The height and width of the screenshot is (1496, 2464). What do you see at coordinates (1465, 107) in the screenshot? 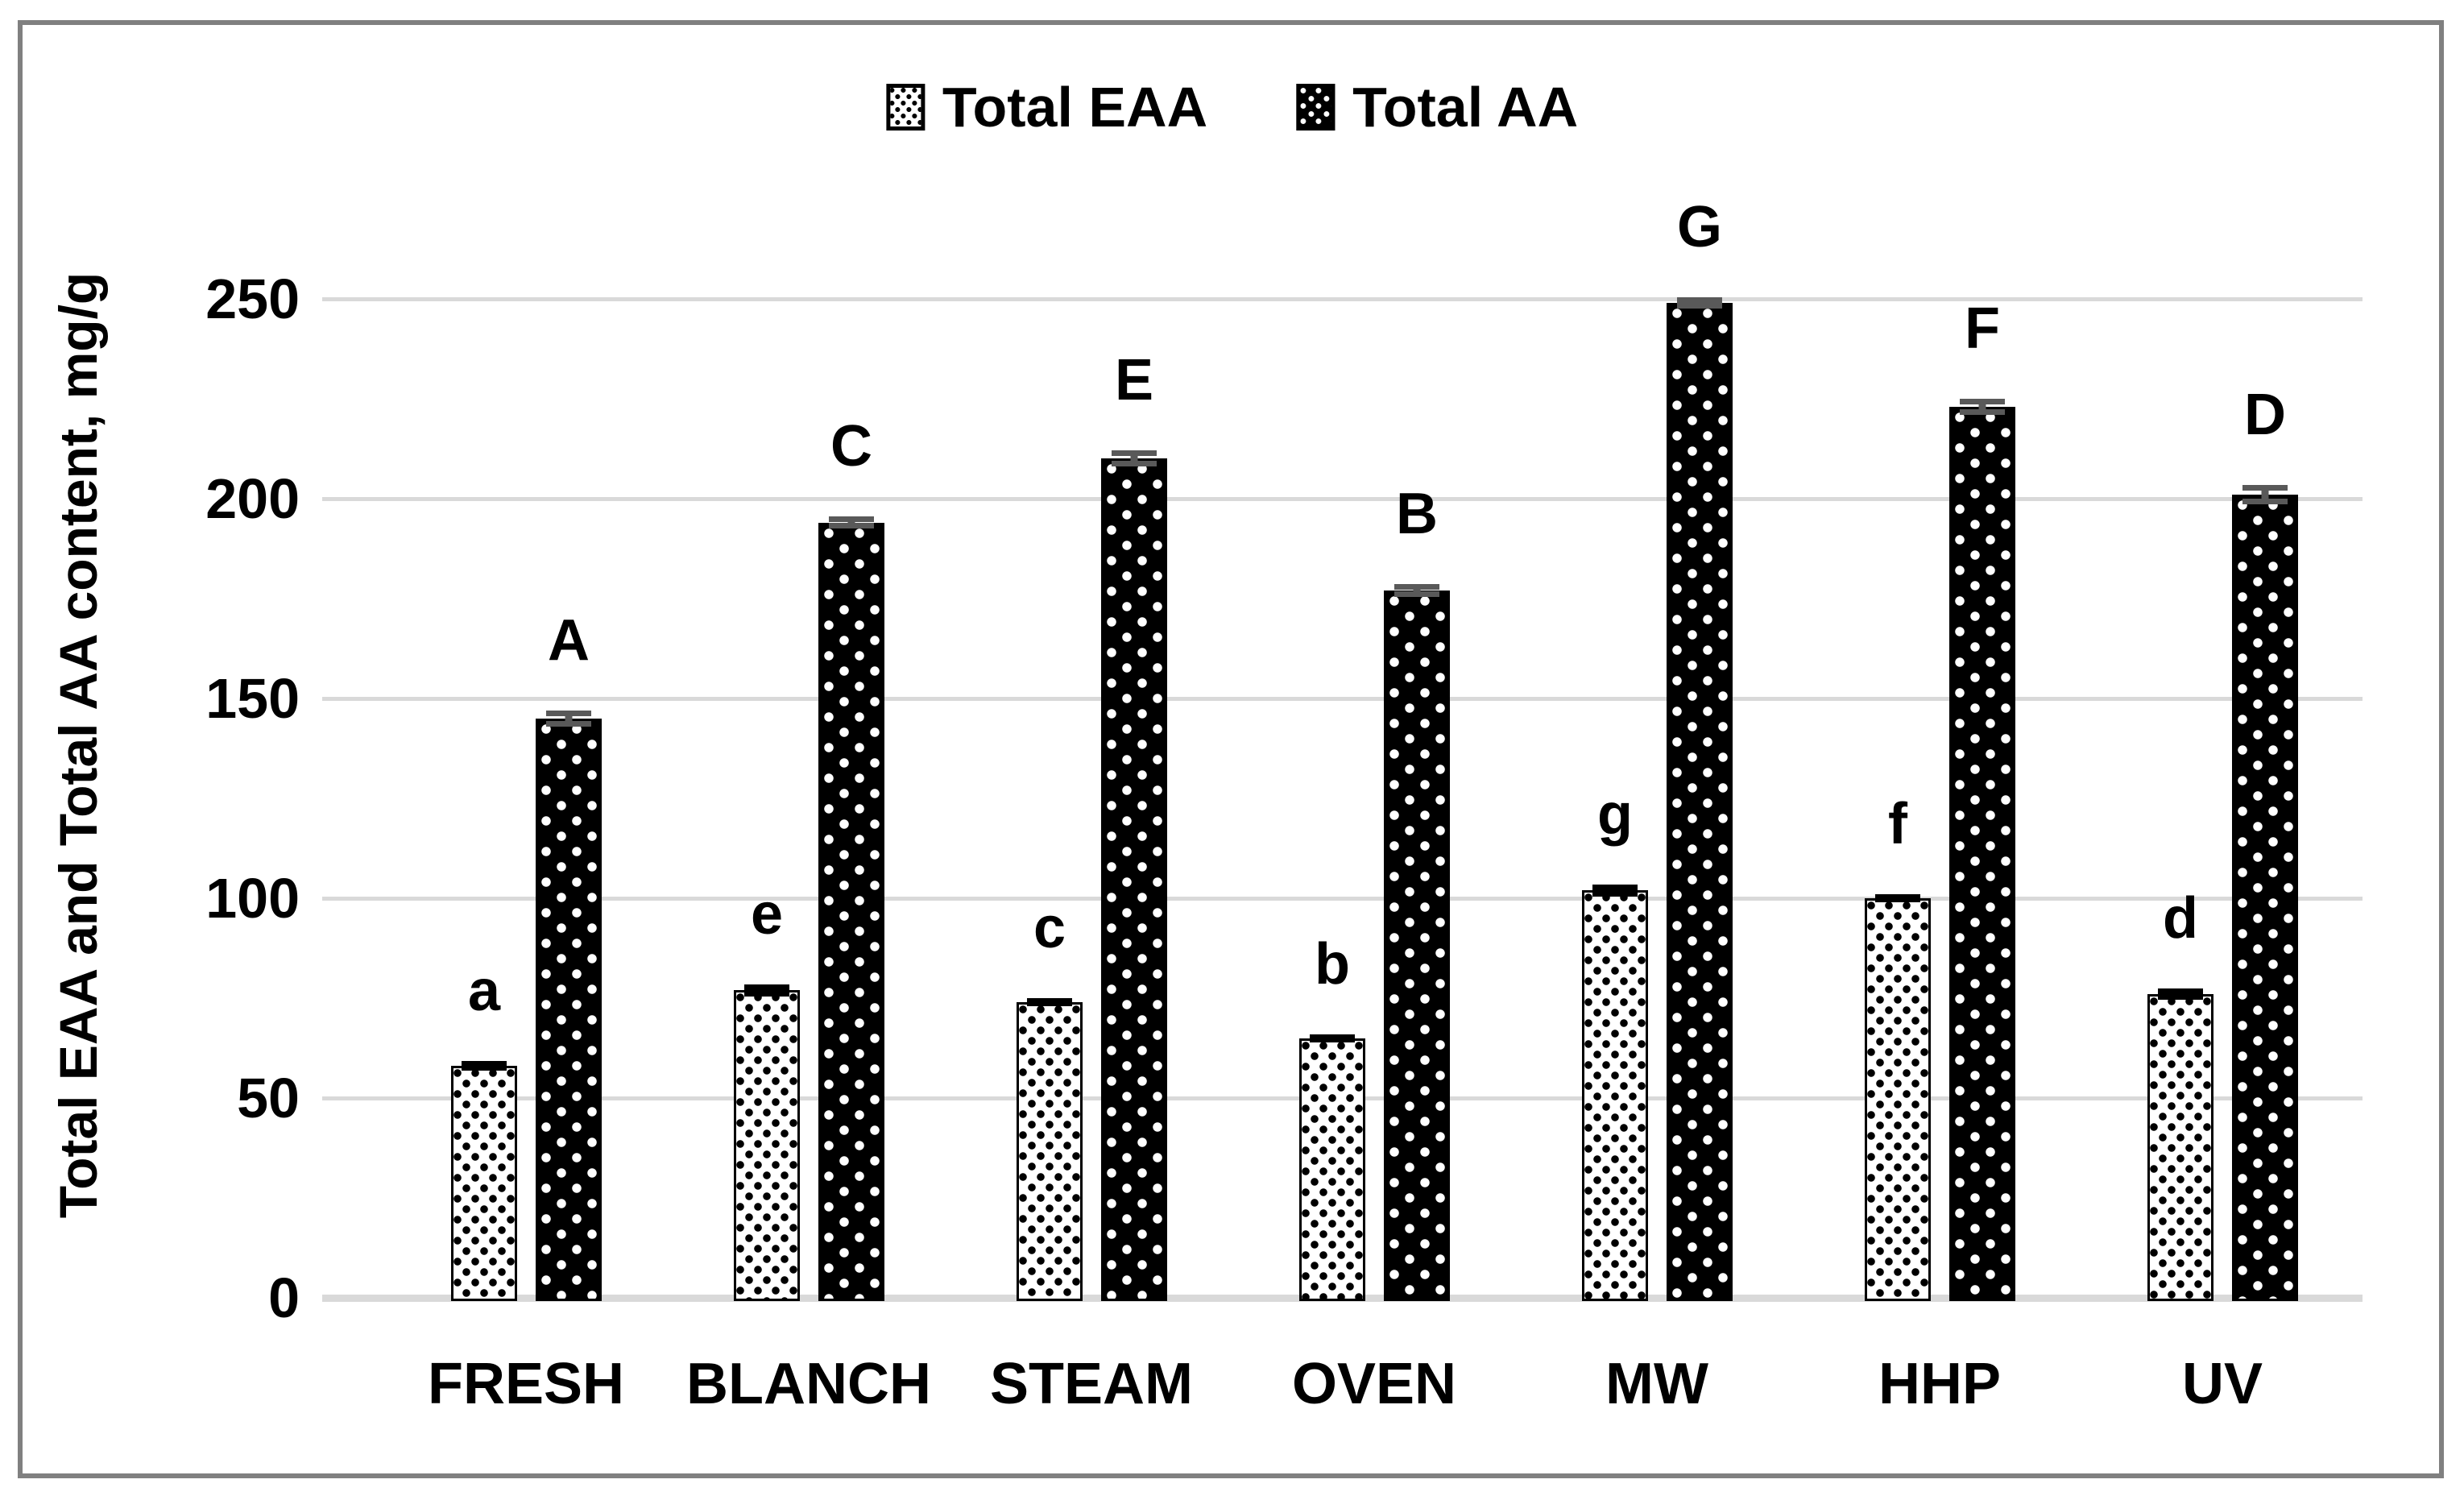
I see `legend-label-total-aa: Total AA` at bounding box center [1465, 107].